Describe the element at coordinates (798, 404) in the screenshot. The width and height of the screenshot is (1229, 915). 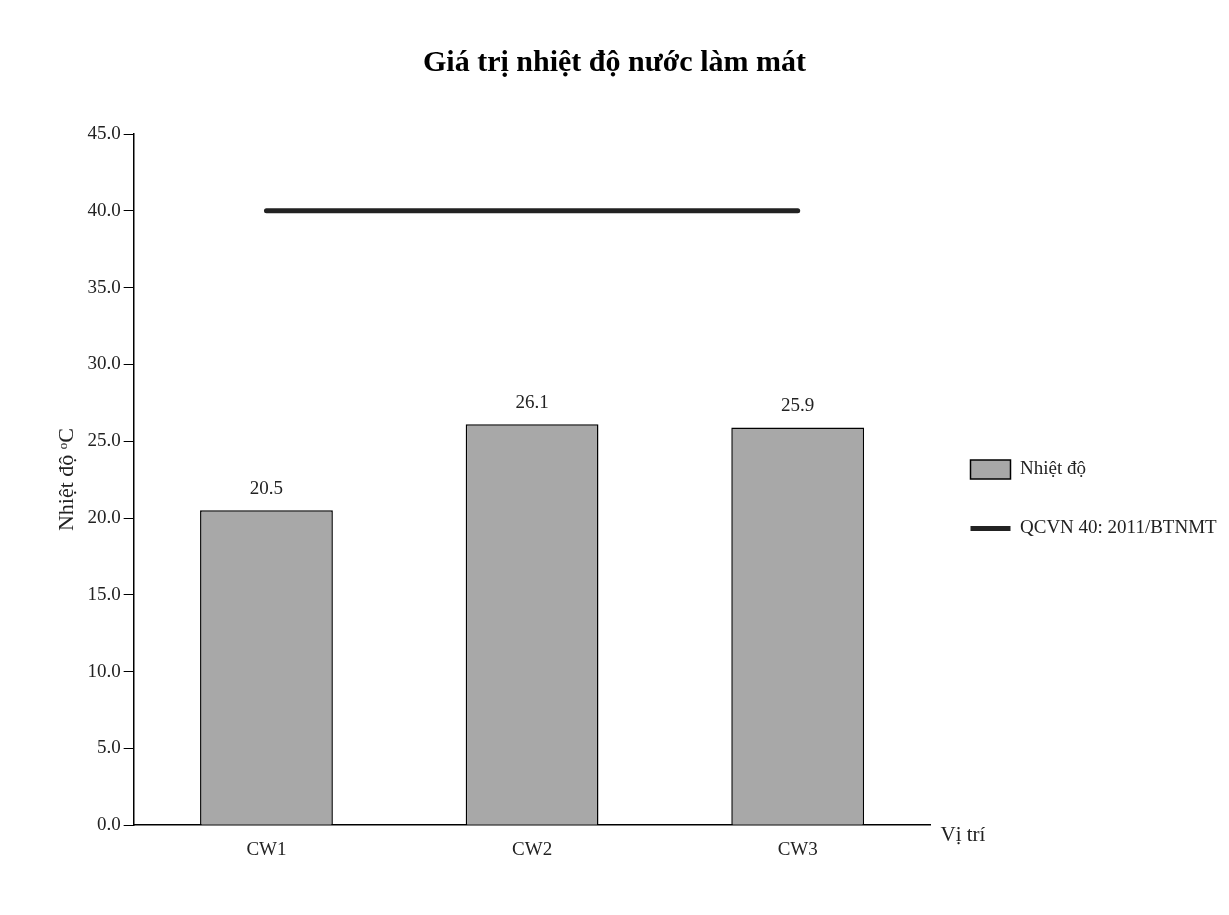
I see `data-label: 25.9` at that location.